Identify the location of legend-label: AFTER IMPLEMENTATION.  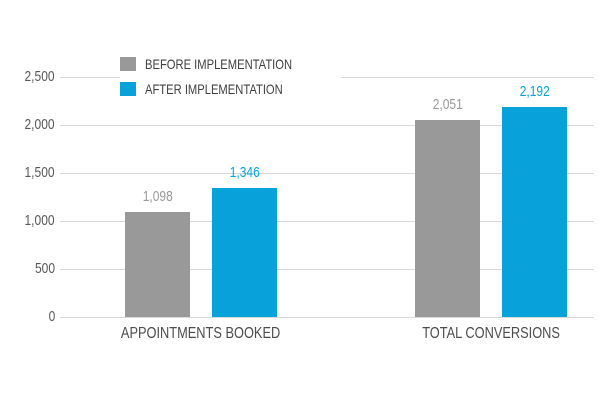
(214, 88).